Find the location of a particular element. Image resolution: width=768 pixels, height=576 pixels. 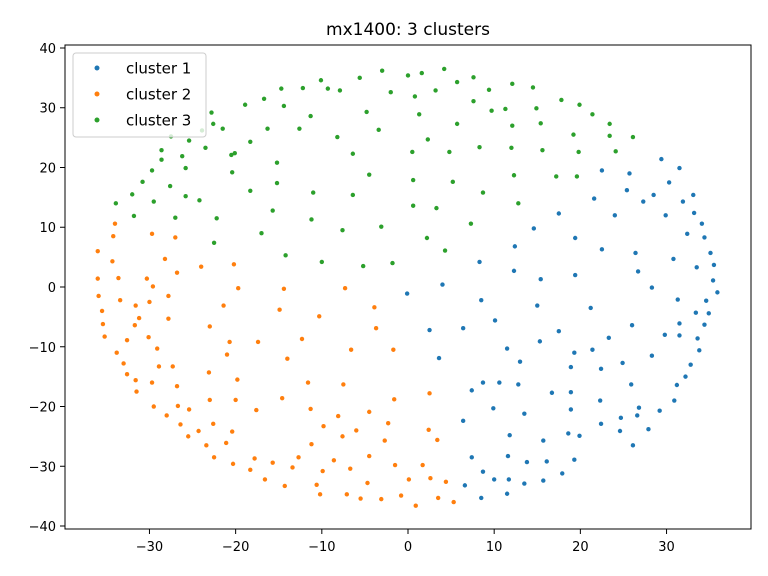

y-axis: −40 −30 −20 −10 0 10 20 30 40 is located at coordinates (47, 288).